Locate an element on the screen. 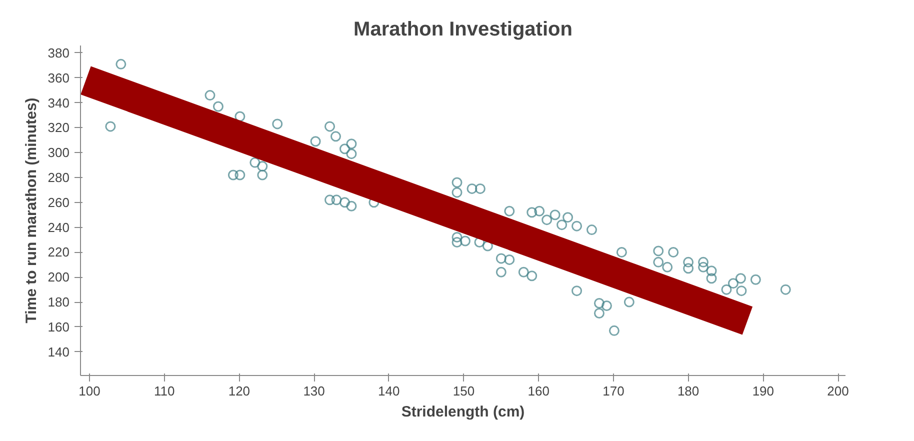 The image size is (914, 441). y-tick-label: 320 is located at coordinates (59, 128).